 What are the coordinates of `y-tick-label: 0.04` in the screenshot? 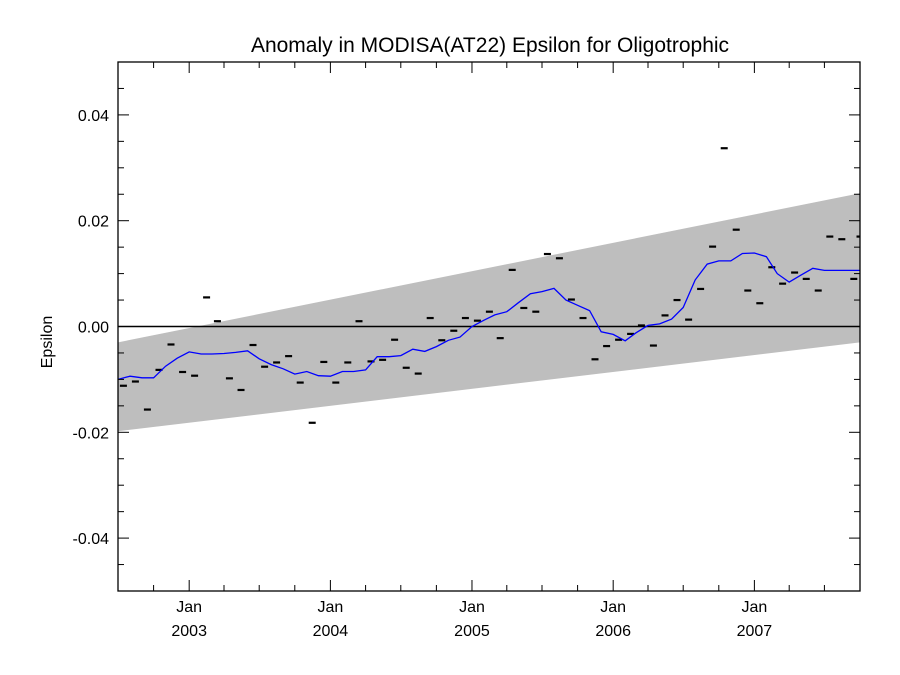 It's located at (93, 116).